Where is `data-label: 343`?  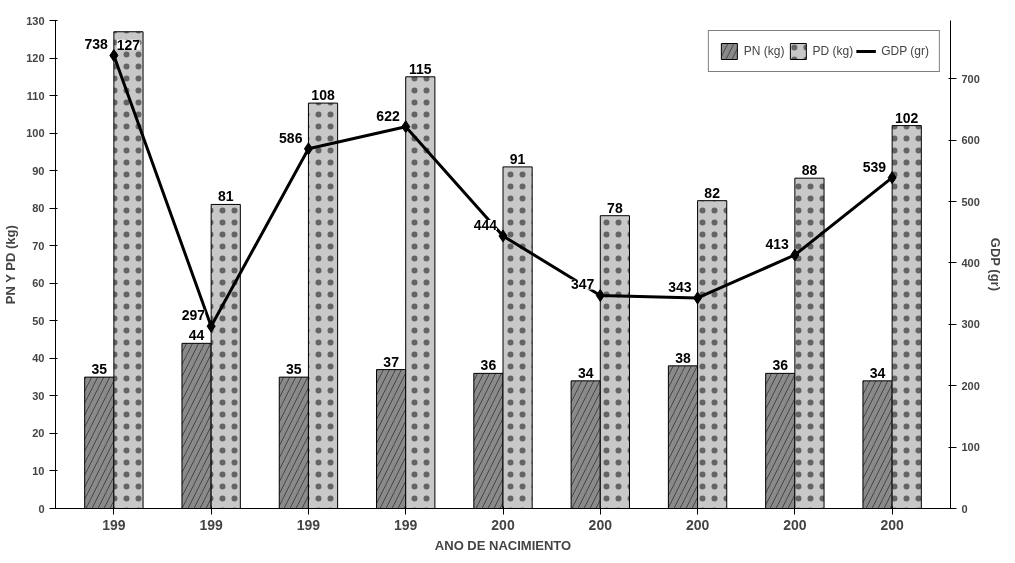
data-label: 343 is located at coordinates (680, 286).